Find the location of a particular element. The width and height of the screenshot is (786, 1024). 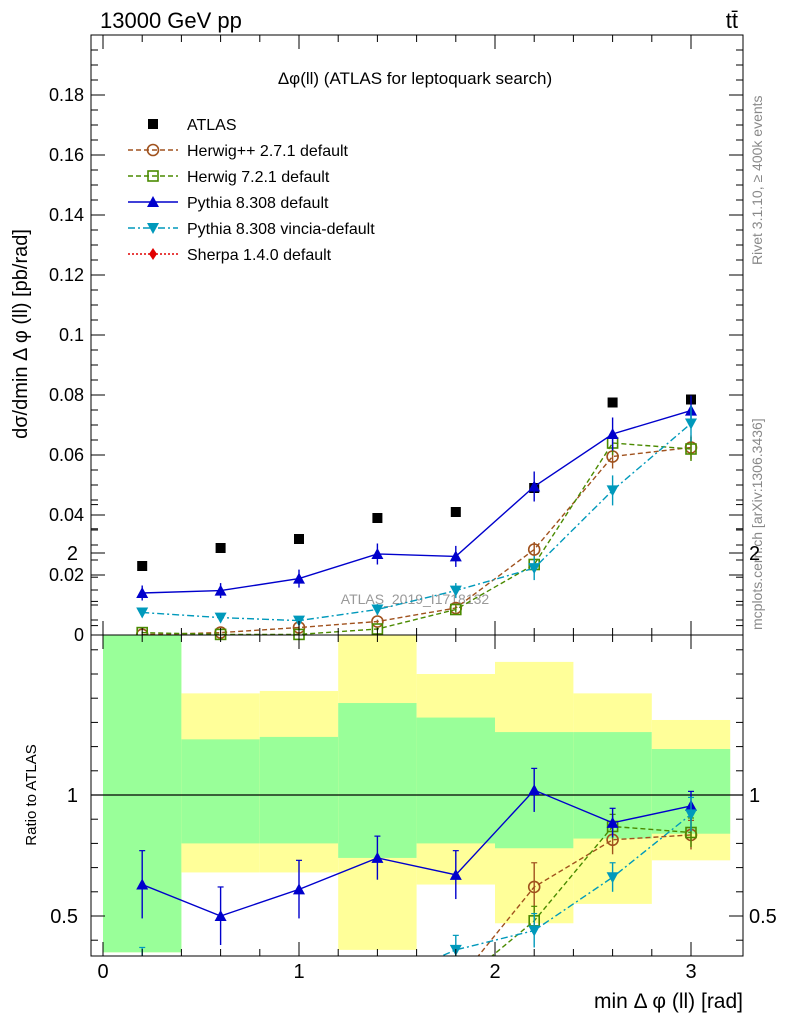

x-tick-label: 1 is located at coordinates (298, 972).